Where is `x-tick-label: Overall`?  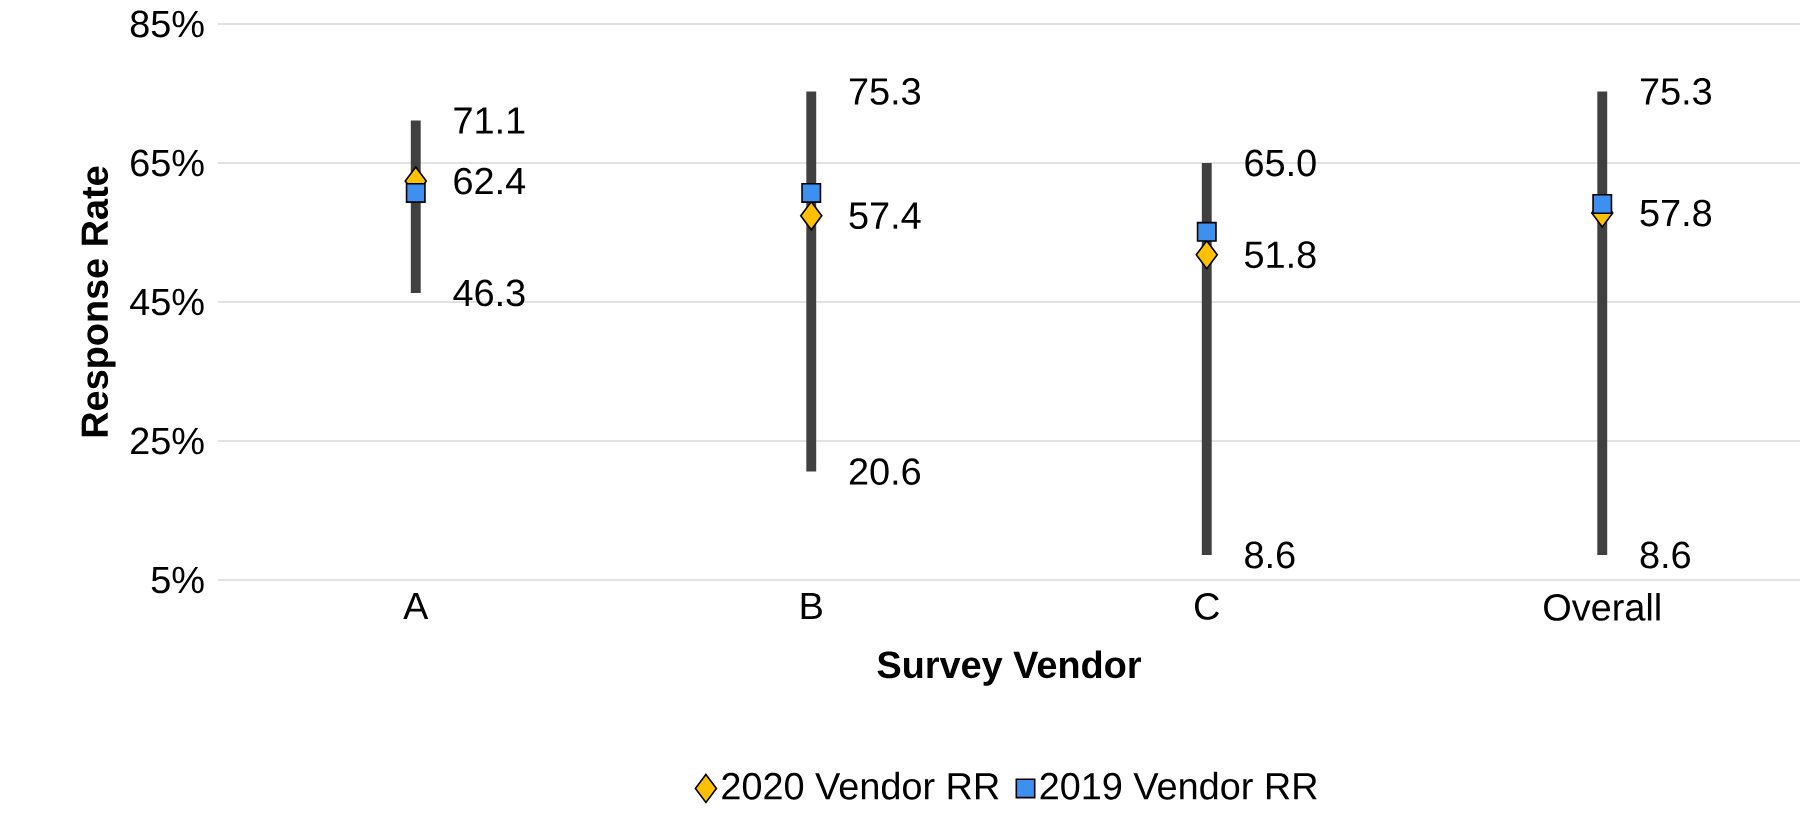 x-tick-label: Overall is located at coordinates (1602, 607).